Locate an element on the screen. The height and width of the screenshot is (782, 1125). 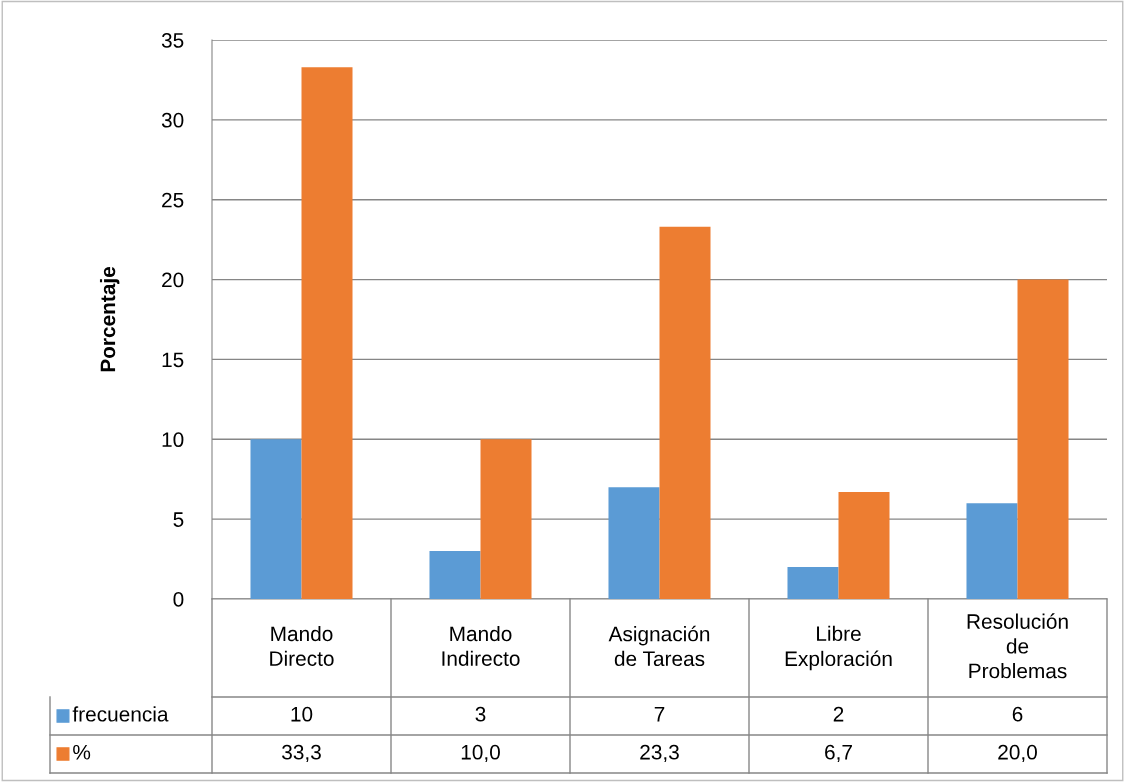
data-label: 10 is located at coordinates (302, 714).